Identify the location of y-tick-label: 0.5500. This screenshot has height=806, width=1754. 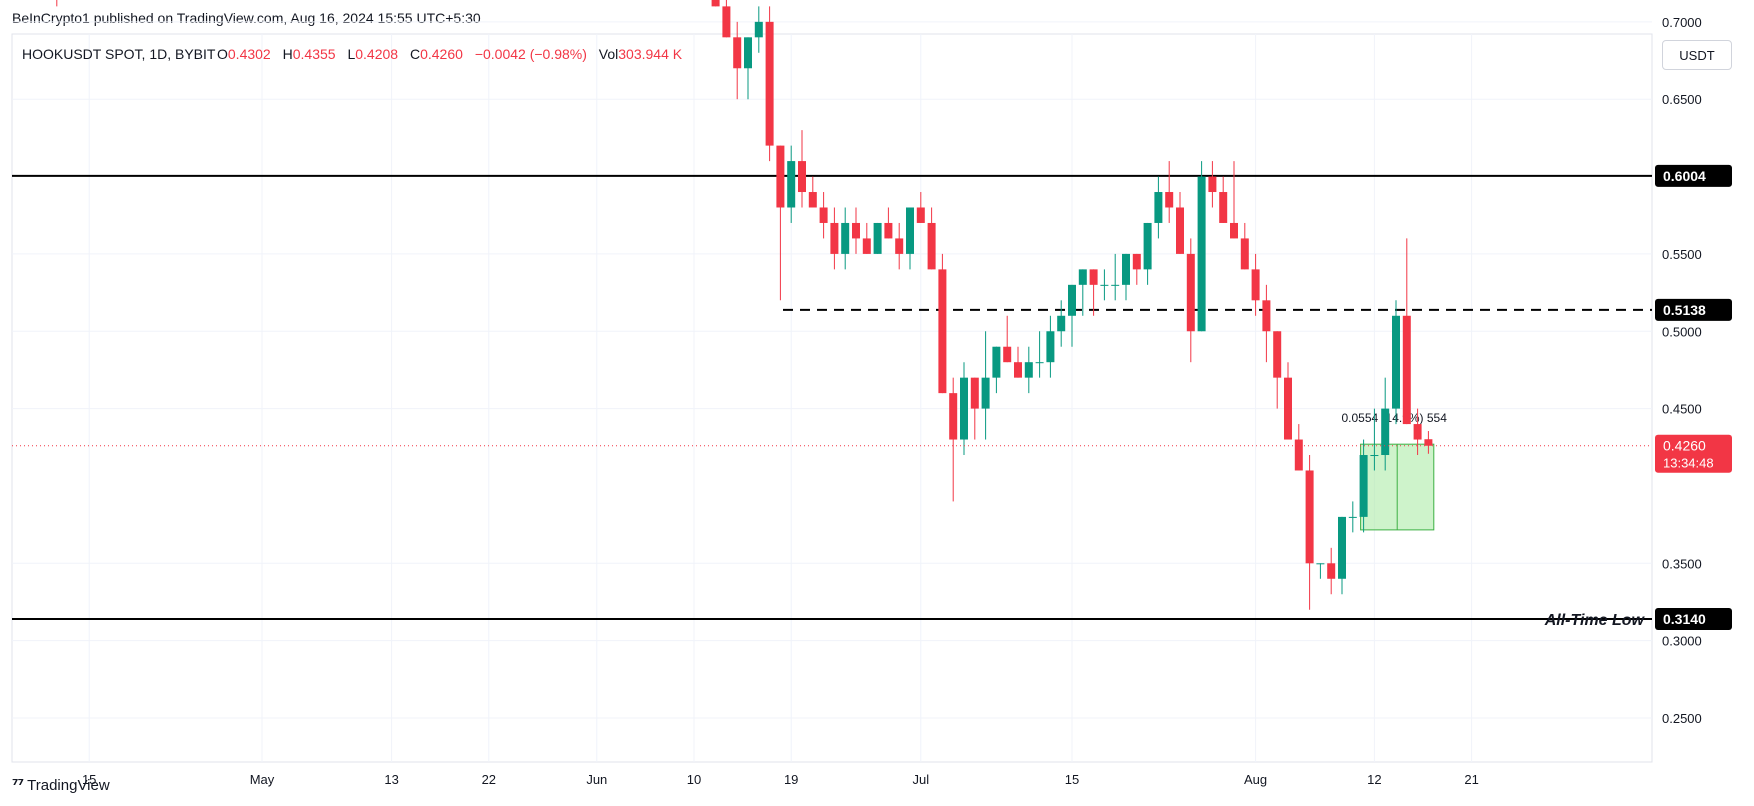
(1682, 254).